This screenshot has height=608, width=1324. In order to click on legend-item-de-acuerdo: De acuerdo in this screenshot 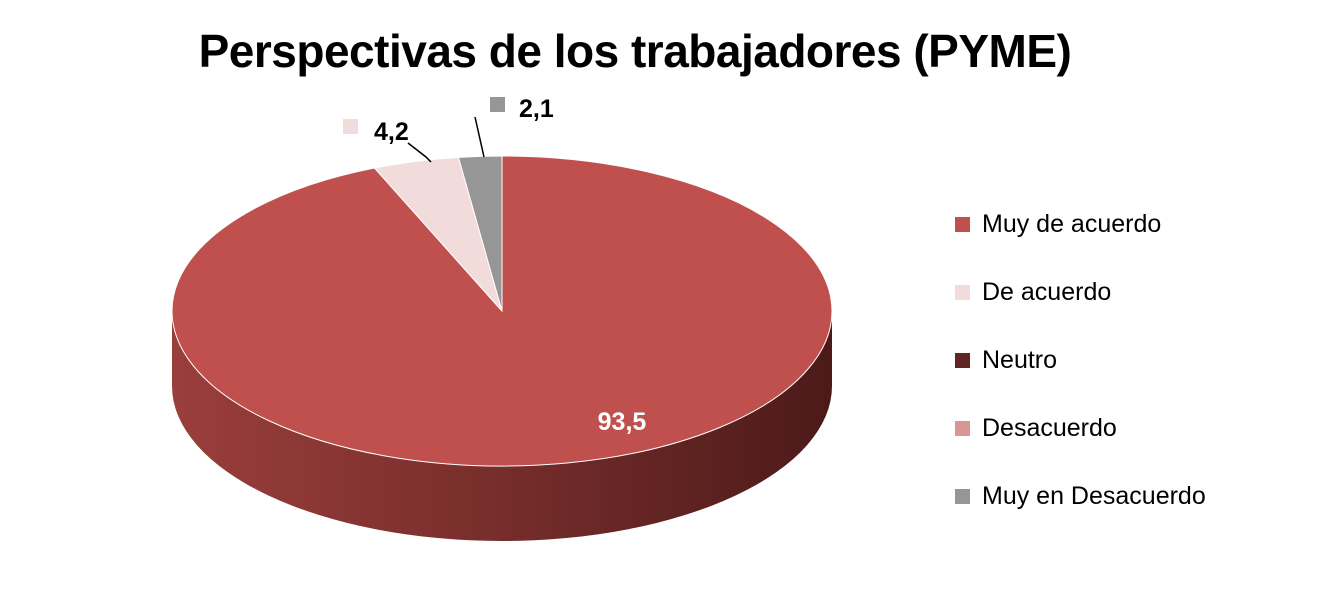, I will do `click(1080, 292)`.